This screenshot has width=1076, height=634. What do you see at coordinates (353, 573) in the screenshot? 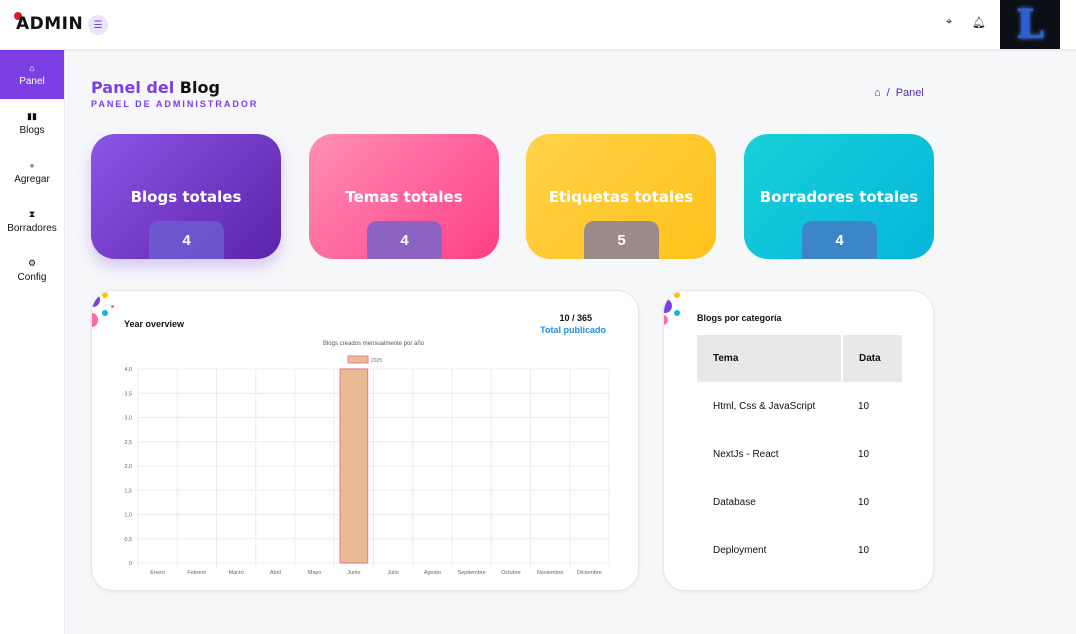
I see `x-tick-label: Junio` at bounding box center [353, 573].